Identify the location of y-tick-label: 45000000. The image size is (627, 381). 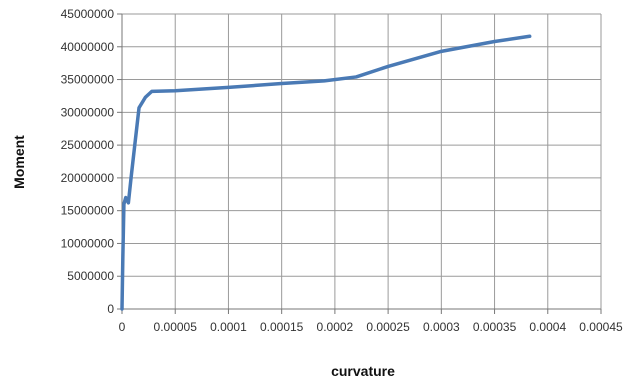
(88, 14).